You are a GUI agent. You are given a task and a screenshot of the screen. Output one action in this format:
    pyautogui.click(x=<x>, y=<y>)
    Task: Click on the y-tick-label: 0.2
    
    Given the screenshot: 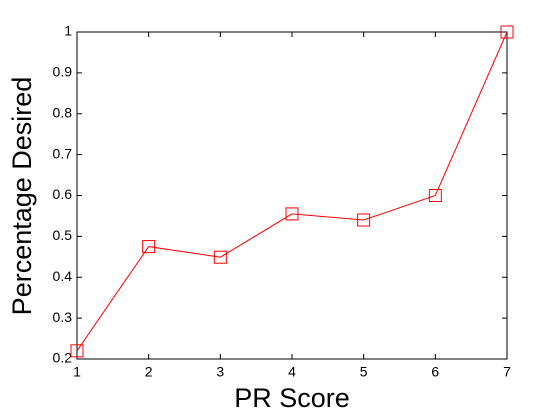 What is the action you would take?
    pyautogui.click(x=63, y=358)
    